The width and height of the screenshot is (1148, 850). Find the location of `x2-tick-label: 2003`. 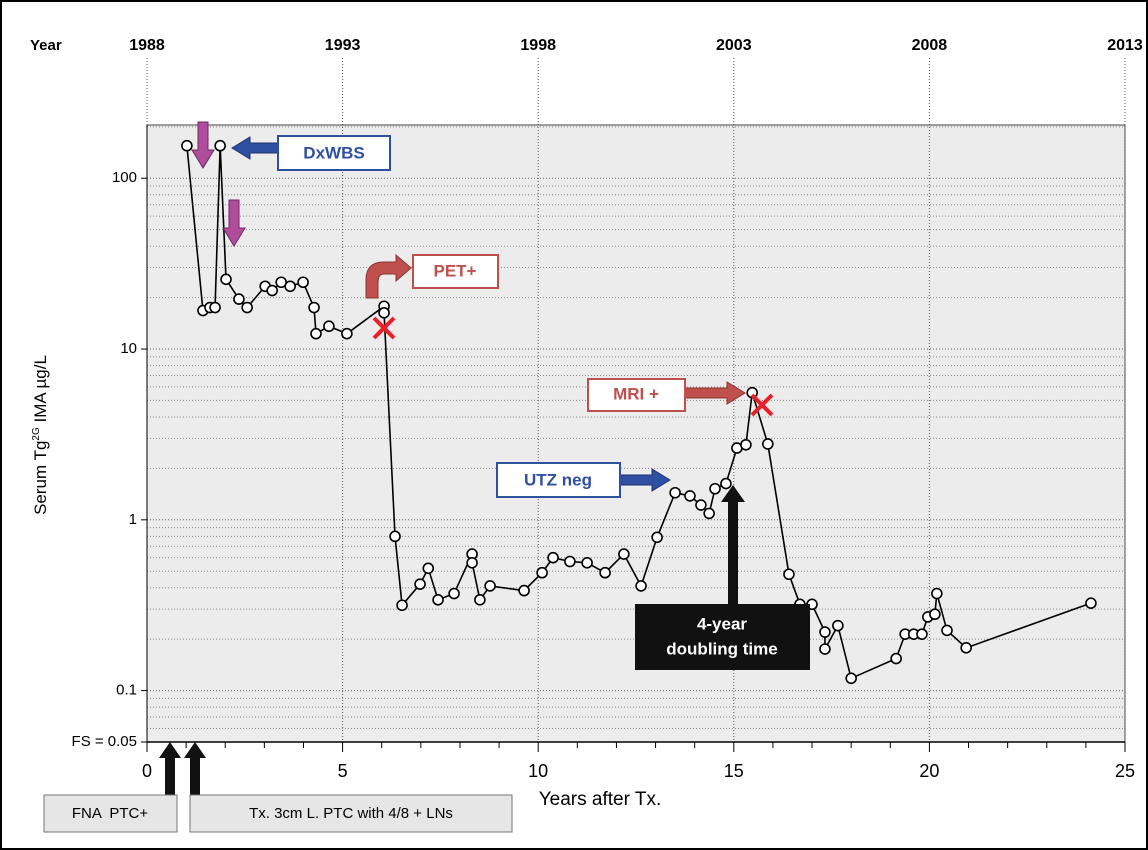

x2-tick-label: 2003 is located at coordinates (734, 45).